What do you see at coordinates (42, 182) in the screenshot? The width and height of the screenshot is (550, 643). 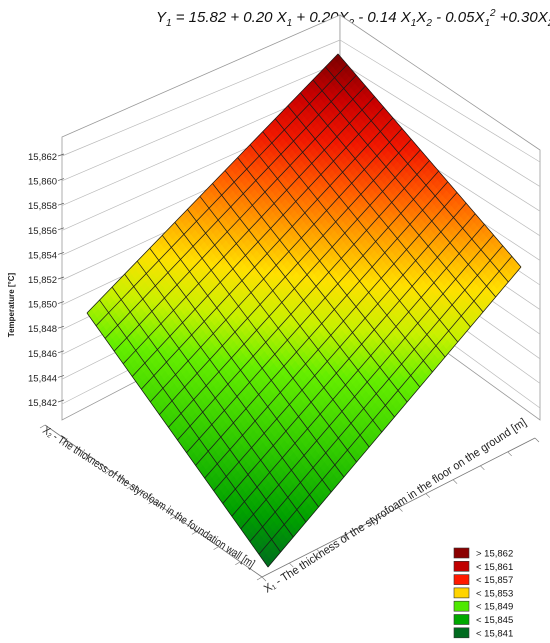 I see `z-tick-label: 15,860` at bounding box center [42, 182].